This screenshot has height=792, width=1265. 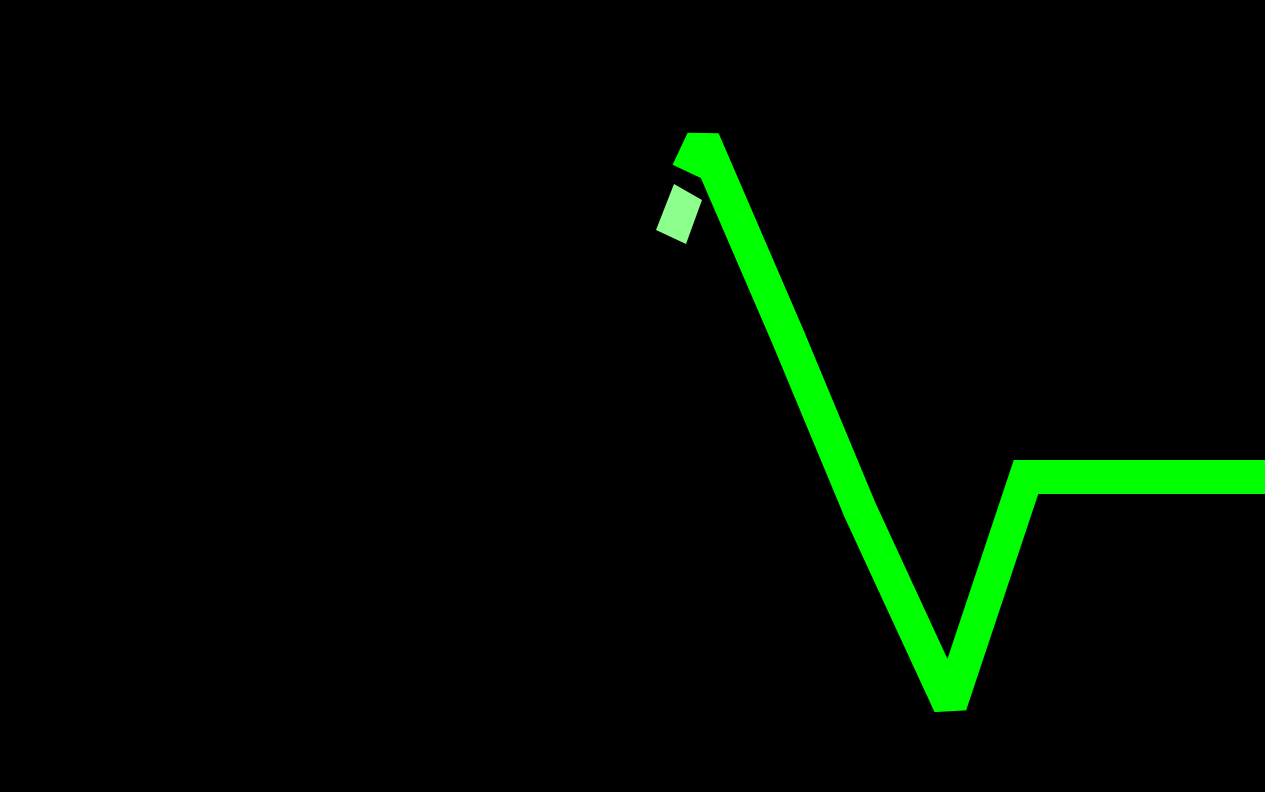 I want to click on trace-head-icon, so click(x=679, y=214).